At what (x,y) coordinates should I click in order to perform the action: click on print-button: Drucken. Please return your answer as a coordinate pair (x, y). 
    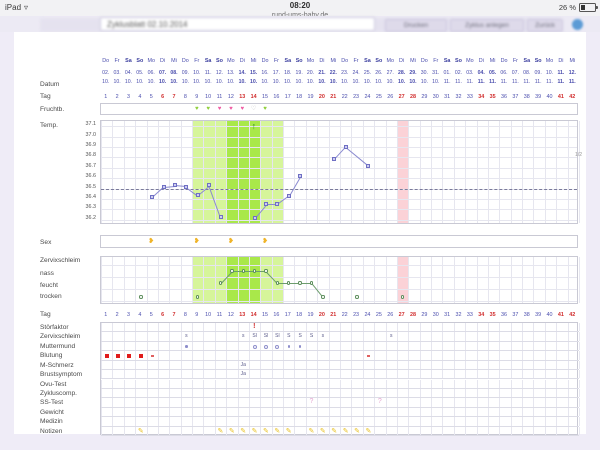
    Looking at the image, I should click on (416, 25).